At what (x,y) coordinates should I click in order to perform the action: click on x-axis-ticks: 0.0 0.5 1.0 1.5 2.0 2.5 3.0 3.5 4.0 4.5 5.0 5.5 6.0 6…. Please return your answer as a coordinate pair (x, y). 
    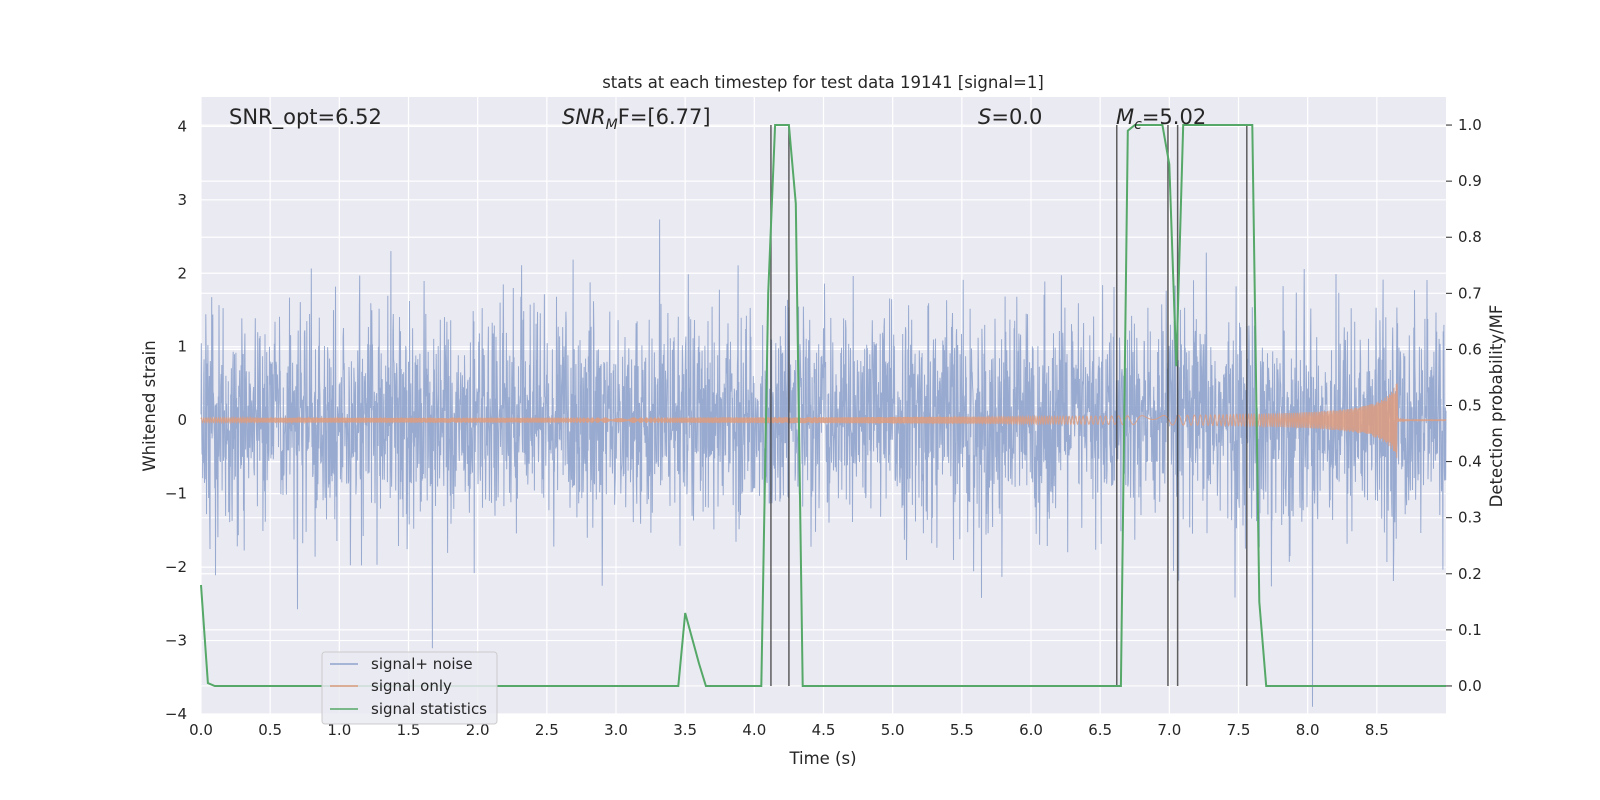
    Looking at the image, I should click on (789, 730).